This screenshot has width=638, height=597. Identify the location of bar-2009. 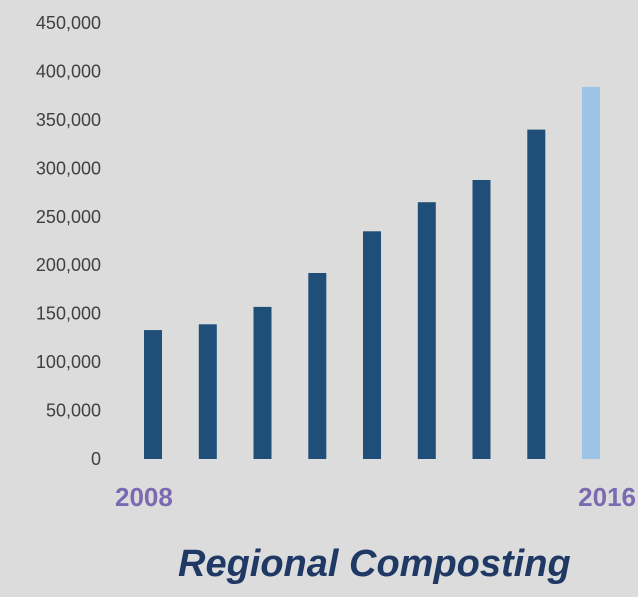
(207, 391).